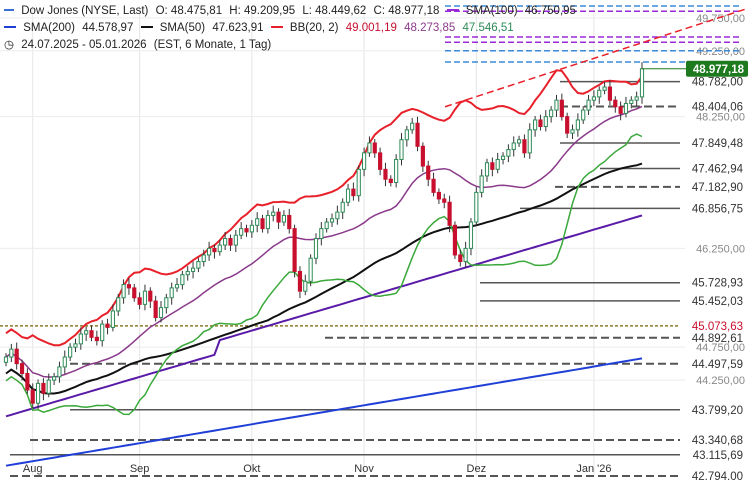  I want to click on y-tick-label: 49.250,00, so click(720, 52).